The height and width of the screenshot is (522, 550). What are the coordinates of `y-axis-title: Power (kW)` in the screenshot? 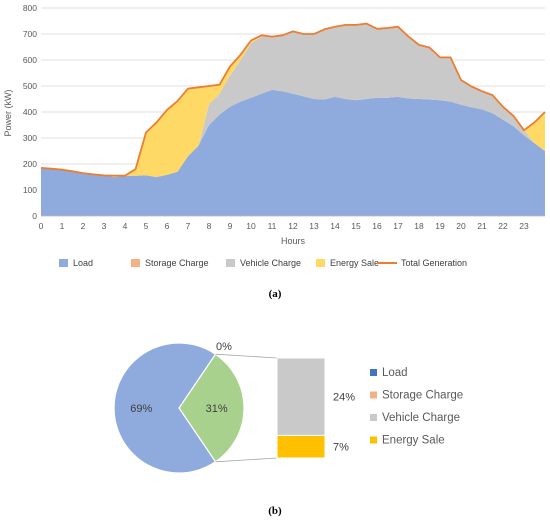 It's located at (8, 112).